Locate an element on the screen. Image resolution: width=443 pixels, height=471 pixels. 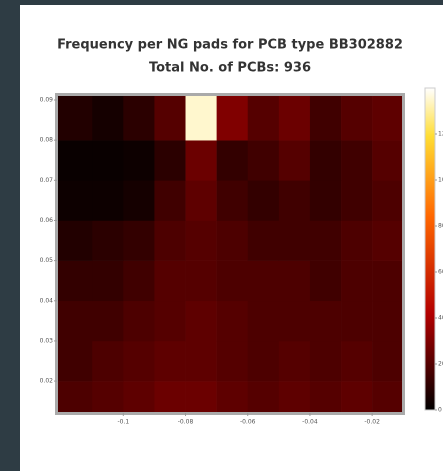
y-tick-label: 0.02 is located at coordinates (47, 381).